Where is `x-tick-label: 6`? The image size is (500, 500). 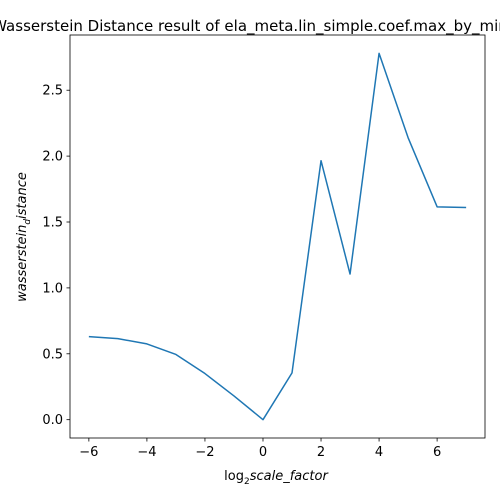 x-tick-label: 6 is located at coordinates (437, 452).